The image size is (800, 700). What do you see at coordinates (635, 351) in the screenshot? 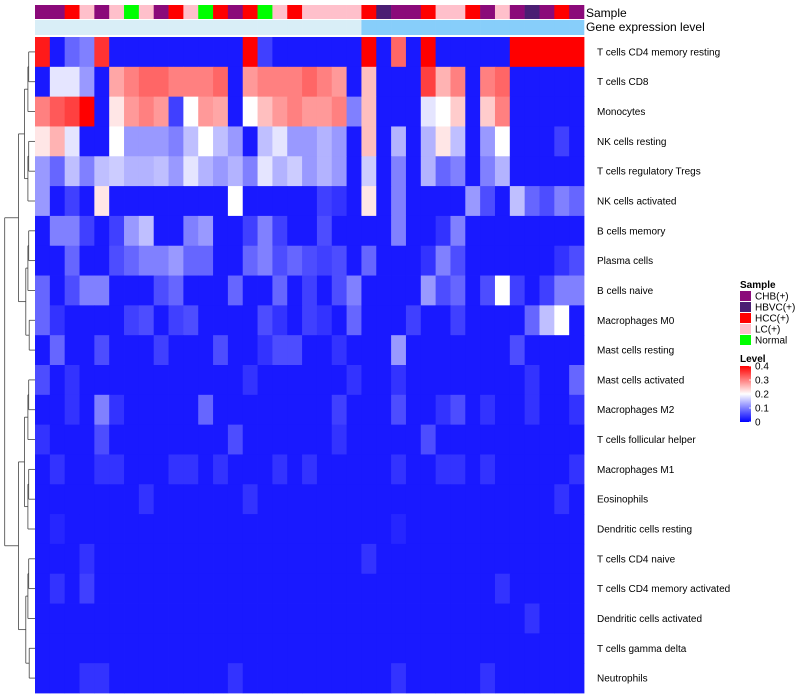
I see `row-label: Mast cells resting` at bounding box center [635, 351].